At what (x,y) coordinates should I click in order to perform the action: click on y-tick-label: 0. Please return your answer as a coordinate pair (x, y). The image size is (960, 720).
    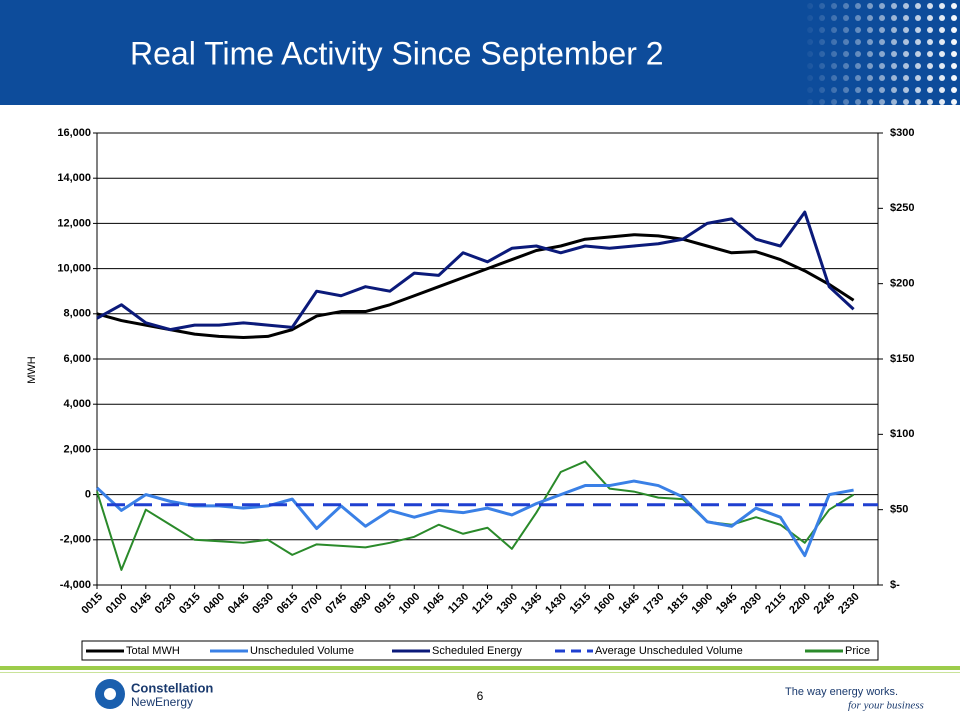
    Looking at the image, I should click on (88, 495).